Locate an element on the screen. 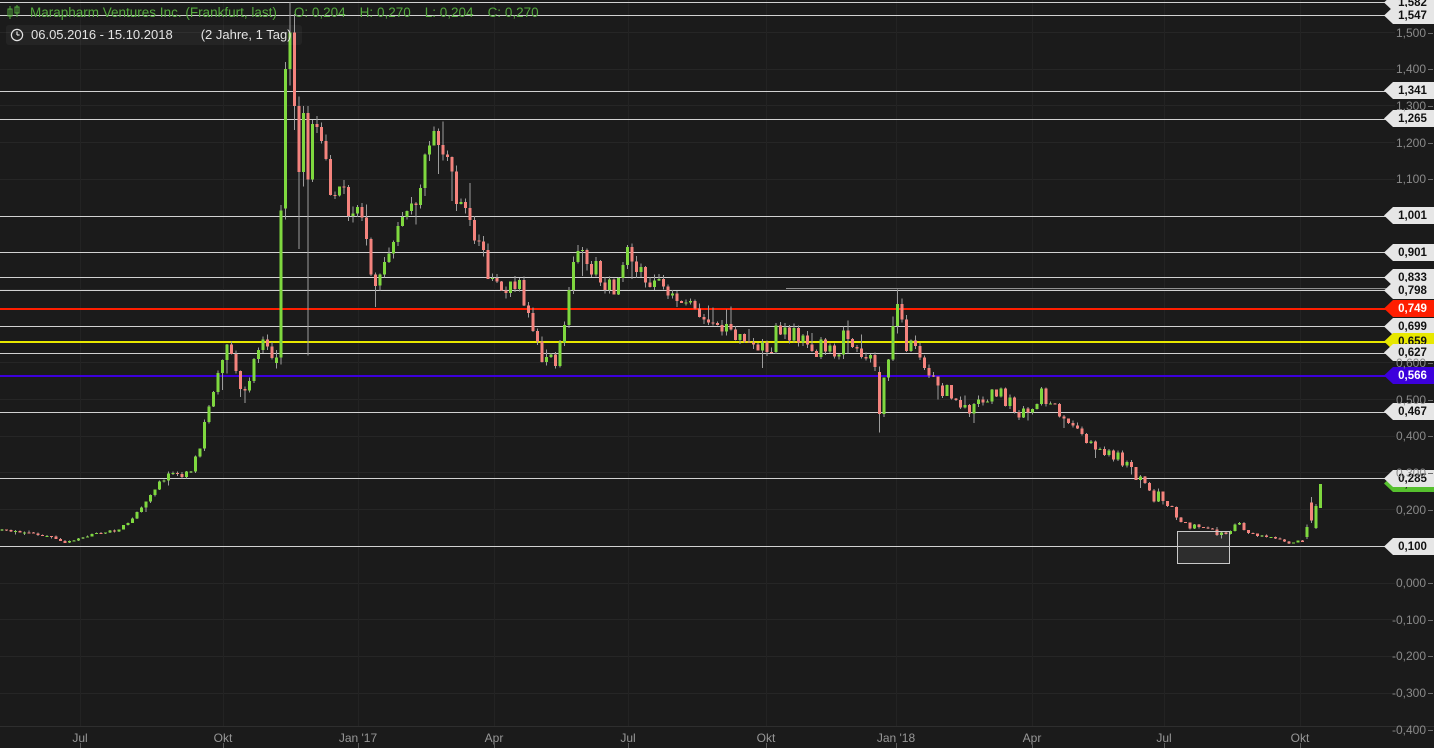  open-value: 0,204 is located at coordinates (328, 12).